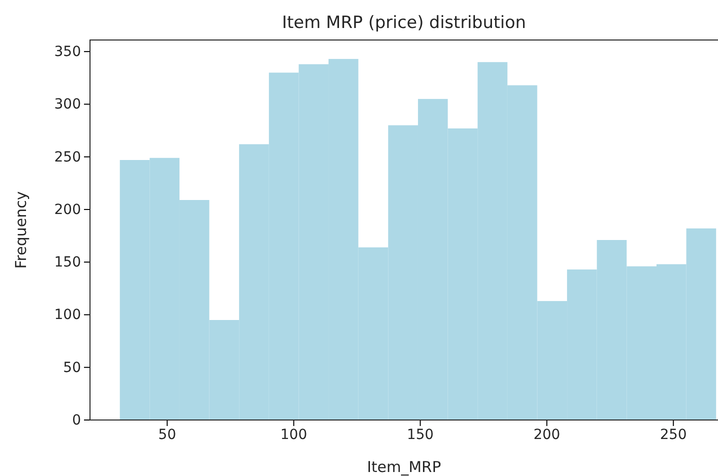 This screenshot has width=718, height=476. Describe the element at coordinates (546, 434) in the screenshot. I see `x-tick-label: 200` at that location.